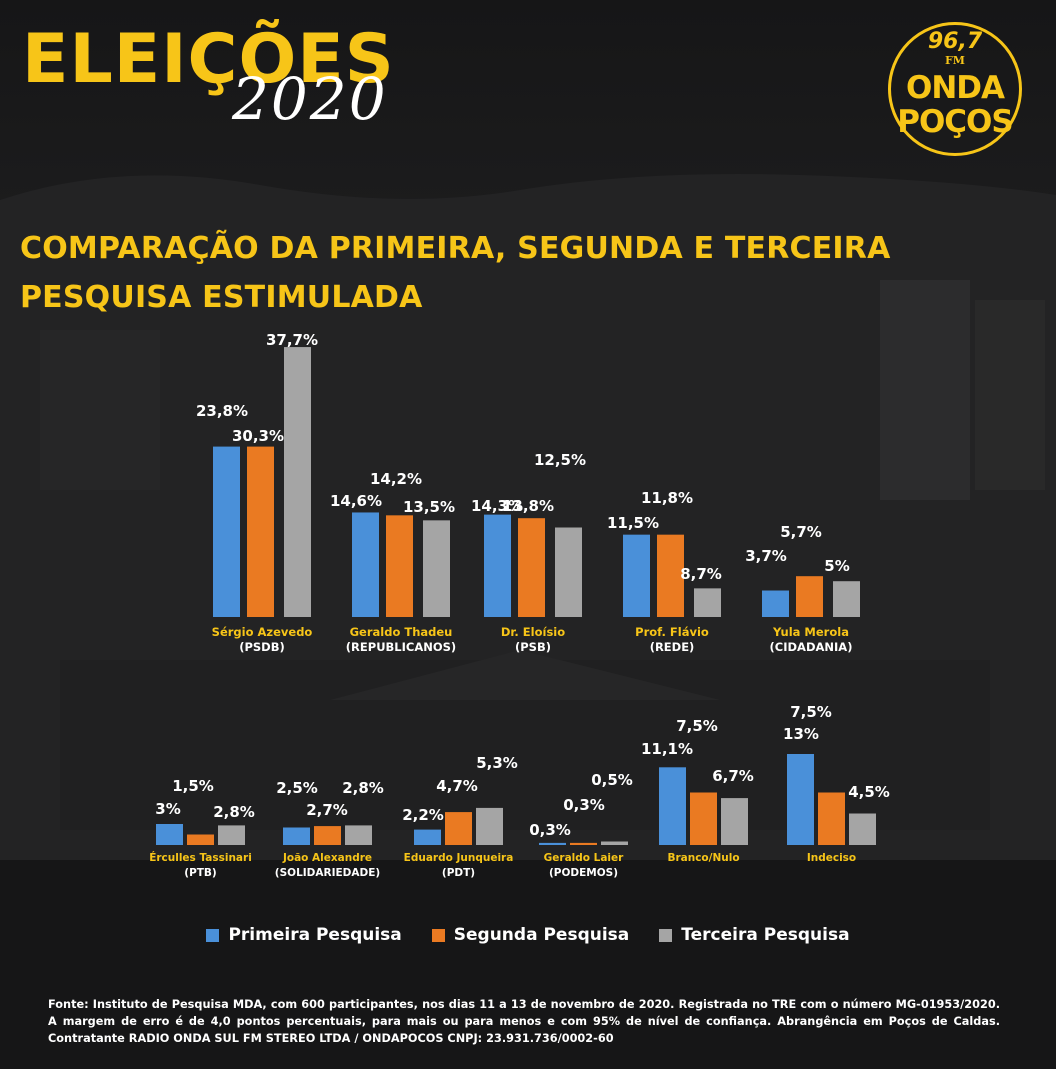 Image resolution: width=1056 pixels, height=1069 pixels. I want to click on value-label-segunda-0-0: 30,3%, so click(258, 436).